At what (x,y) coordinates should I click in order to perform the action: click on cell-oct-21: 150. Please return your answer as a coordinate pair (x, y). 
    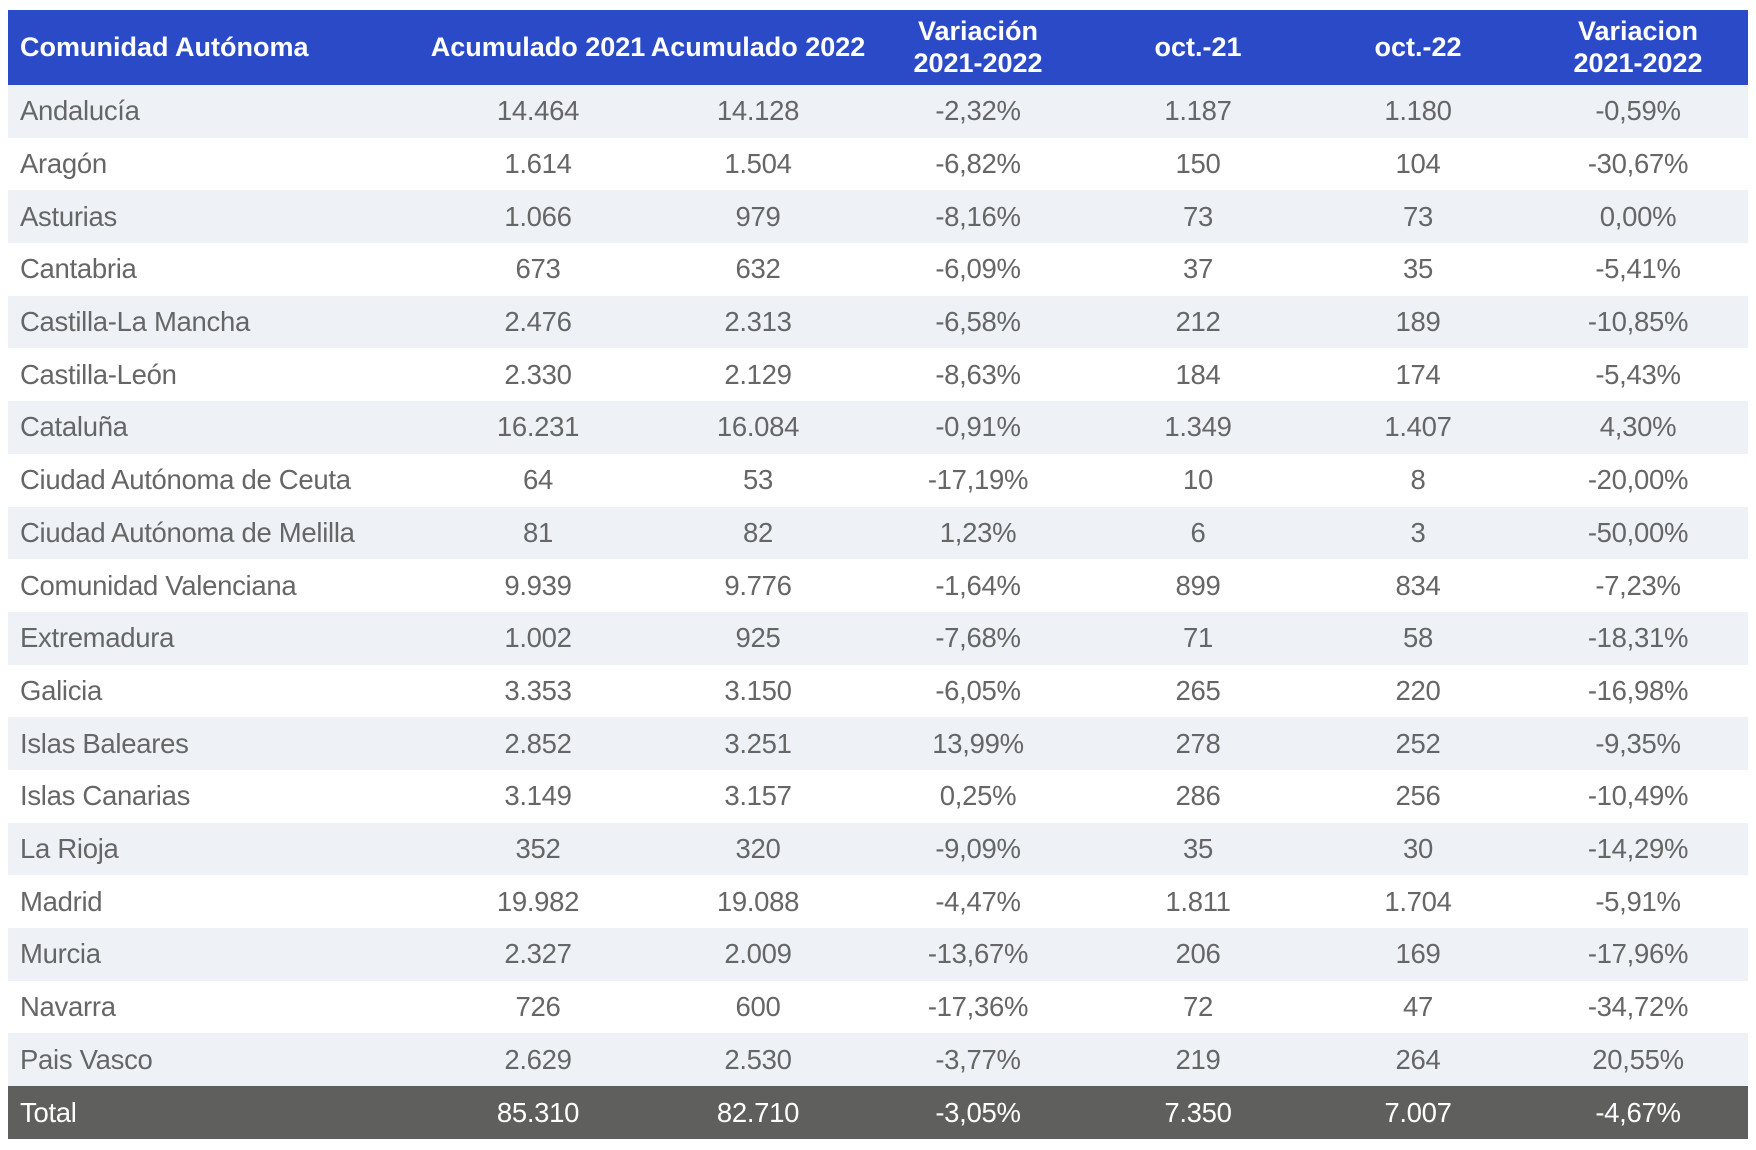
    Looking at the image, I should click on (1198, 164).